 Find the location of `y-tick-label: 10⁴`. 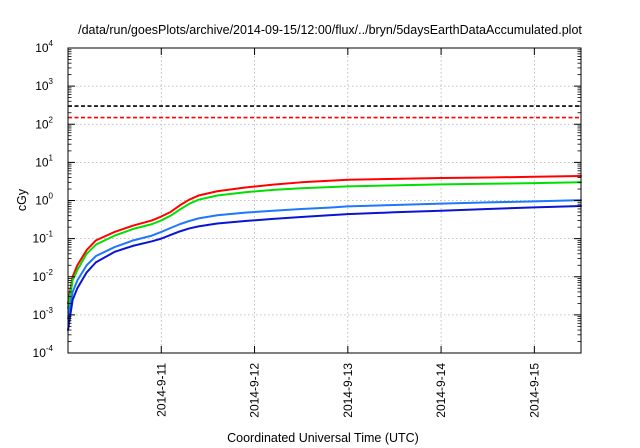

y-tick-label: 10⁴ is located at coordinates (44, 47).